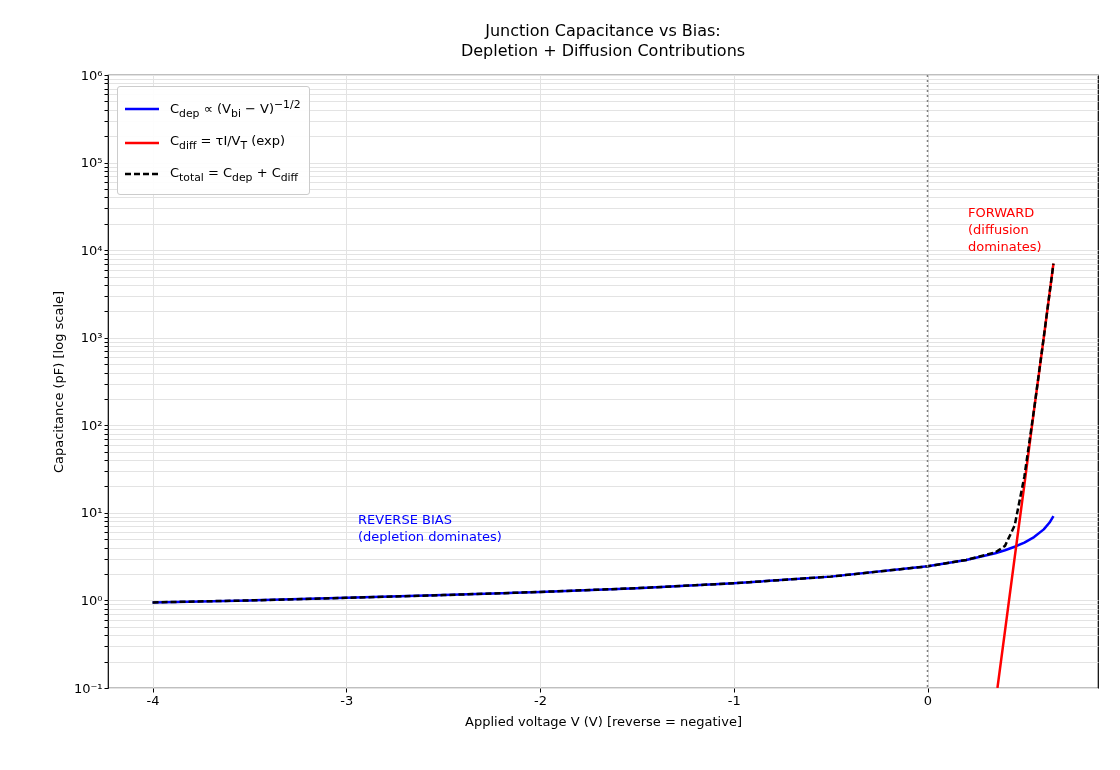 This screenshot has width=1120, height=770. I want to click on chart-title: Junction Capacitance vs Bias: Depletion + Diffusion Contributions, so click(603, 40).